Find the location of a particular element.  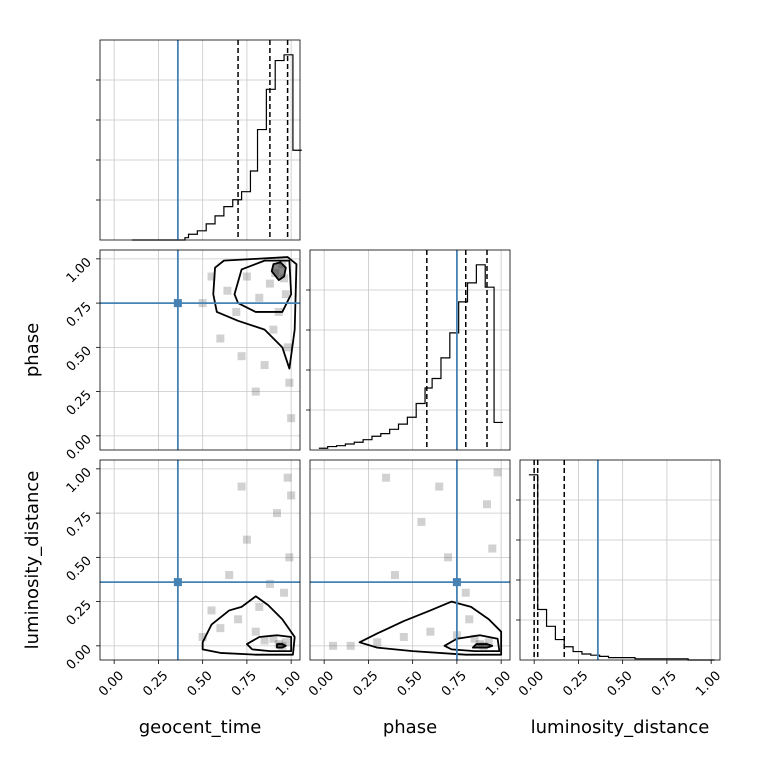

histogram-phase is located at coordinates (410, 356).